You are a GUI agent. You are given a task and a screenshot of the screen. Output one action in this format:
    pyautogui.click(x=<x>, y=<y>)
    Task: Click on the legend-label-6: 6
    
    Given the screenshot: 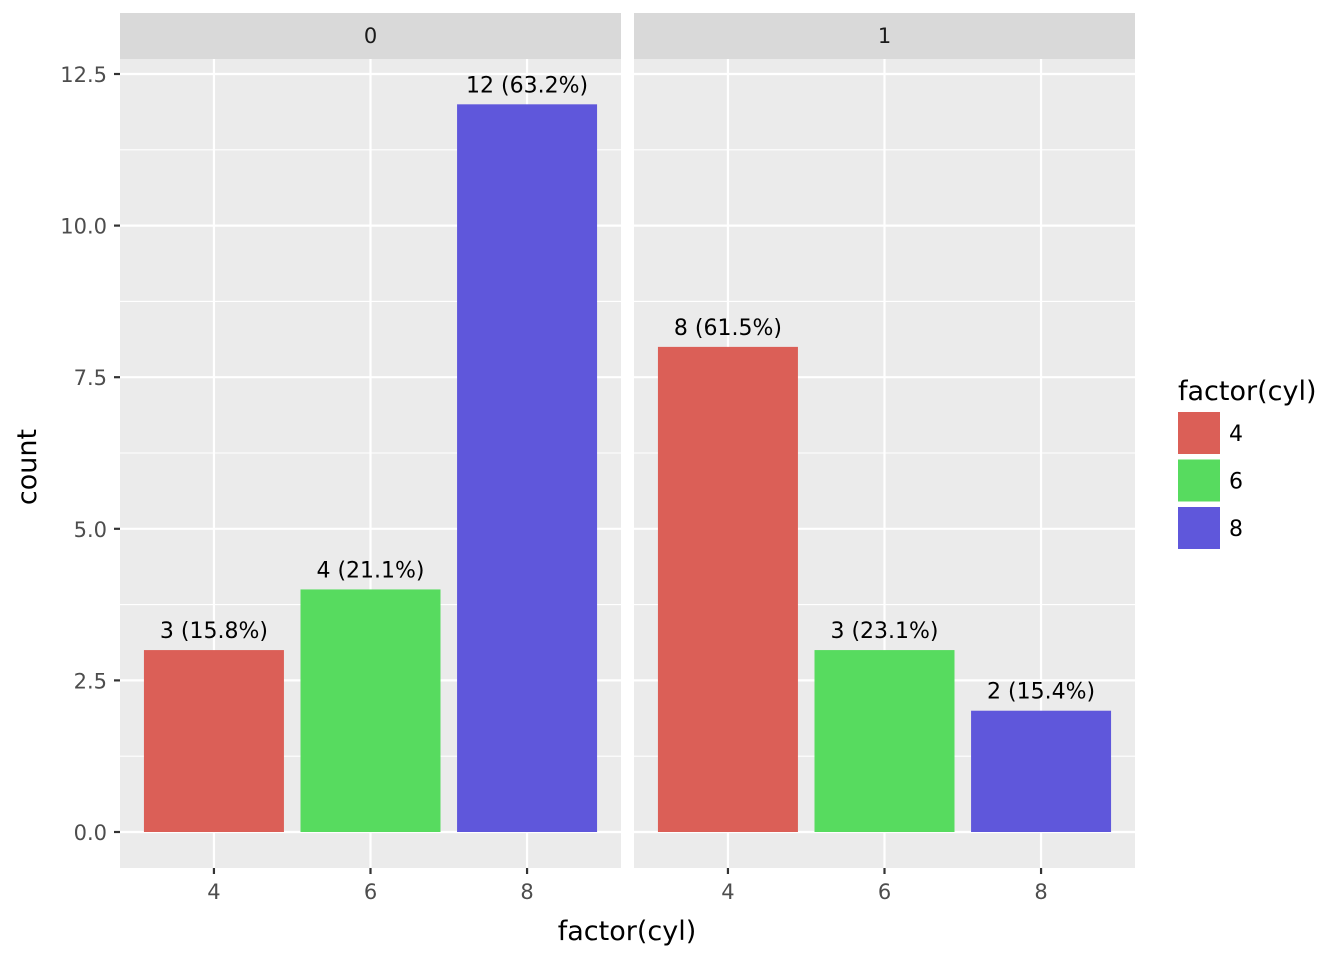 What is the action you would take?
    pyautogui.click(x=1236, y=482)
    